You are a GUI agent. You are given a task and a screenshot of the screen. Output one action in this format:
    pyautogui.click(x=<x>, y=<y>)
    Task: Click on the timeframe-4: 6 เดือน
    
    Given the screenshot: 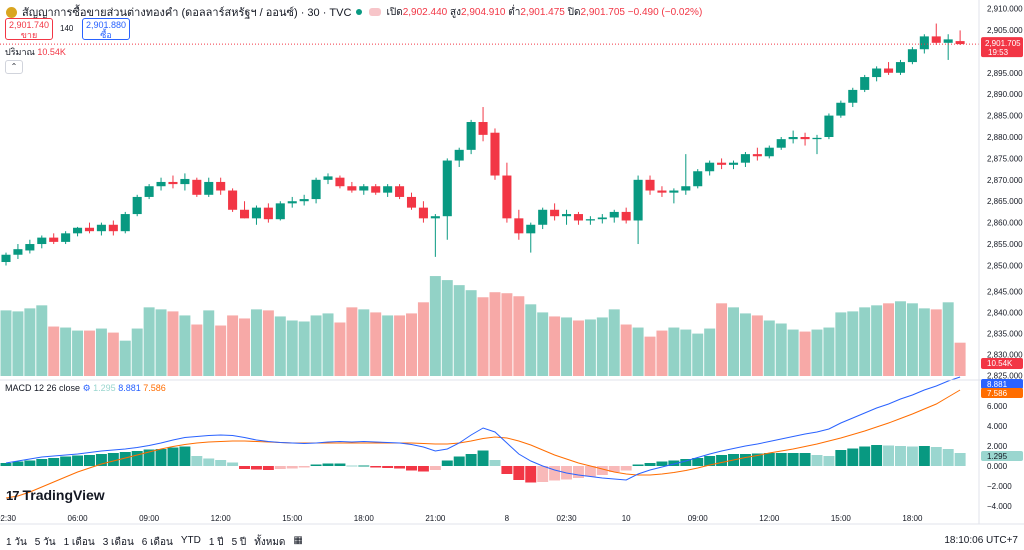 What is the action you would take?
    pyautogui.click(x=157, y=542)
    